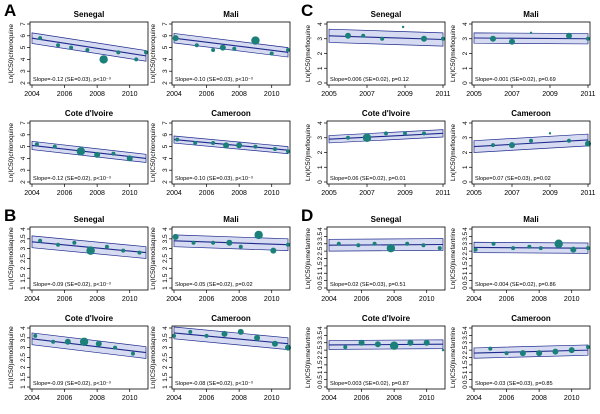 The image size is (600, 414). Describe the element at coordinates (72, 179) in the screenshot. I see `slope-annotation: Slope=-0.12 (SE=0.02), p<10⁻³` at that location.